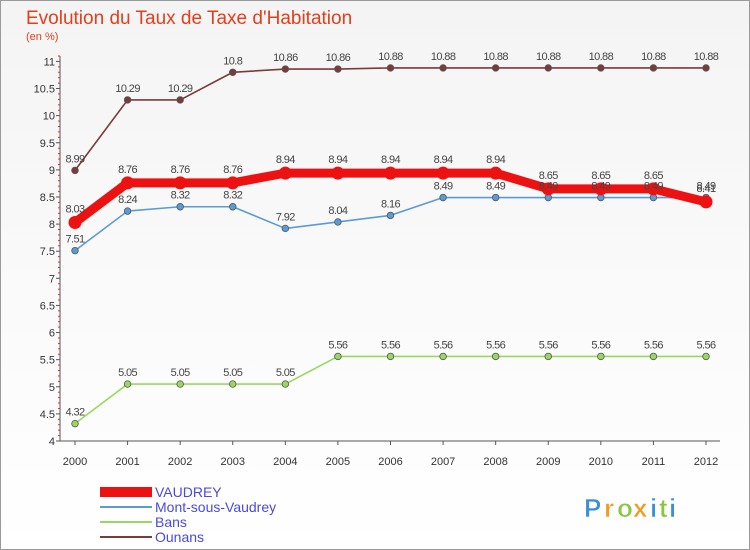 This screenshot has height=550, width=750. What do you see at coordinates (232, 61) in the screenshot?
I see `data-label: 10.8` at bounding box center [232, 61].